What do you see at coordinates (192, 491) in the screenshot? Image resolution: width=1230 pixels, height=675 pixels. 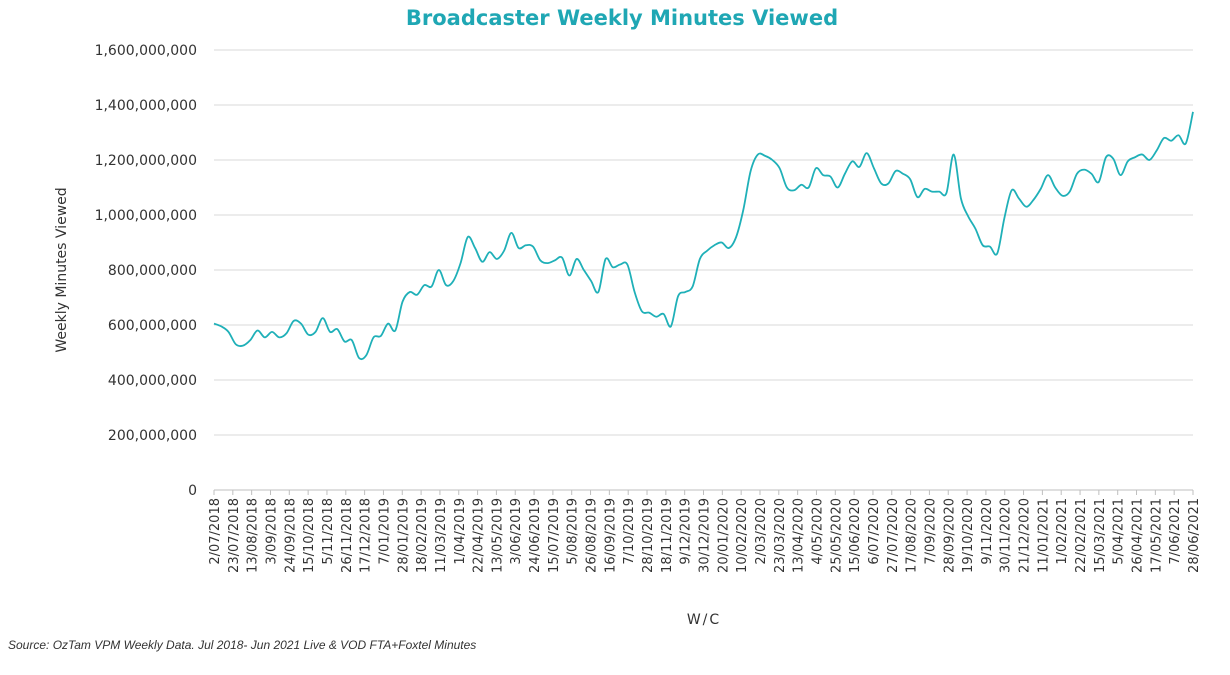 I see `y-tick-label: 0` at bounding box center [192, 491].